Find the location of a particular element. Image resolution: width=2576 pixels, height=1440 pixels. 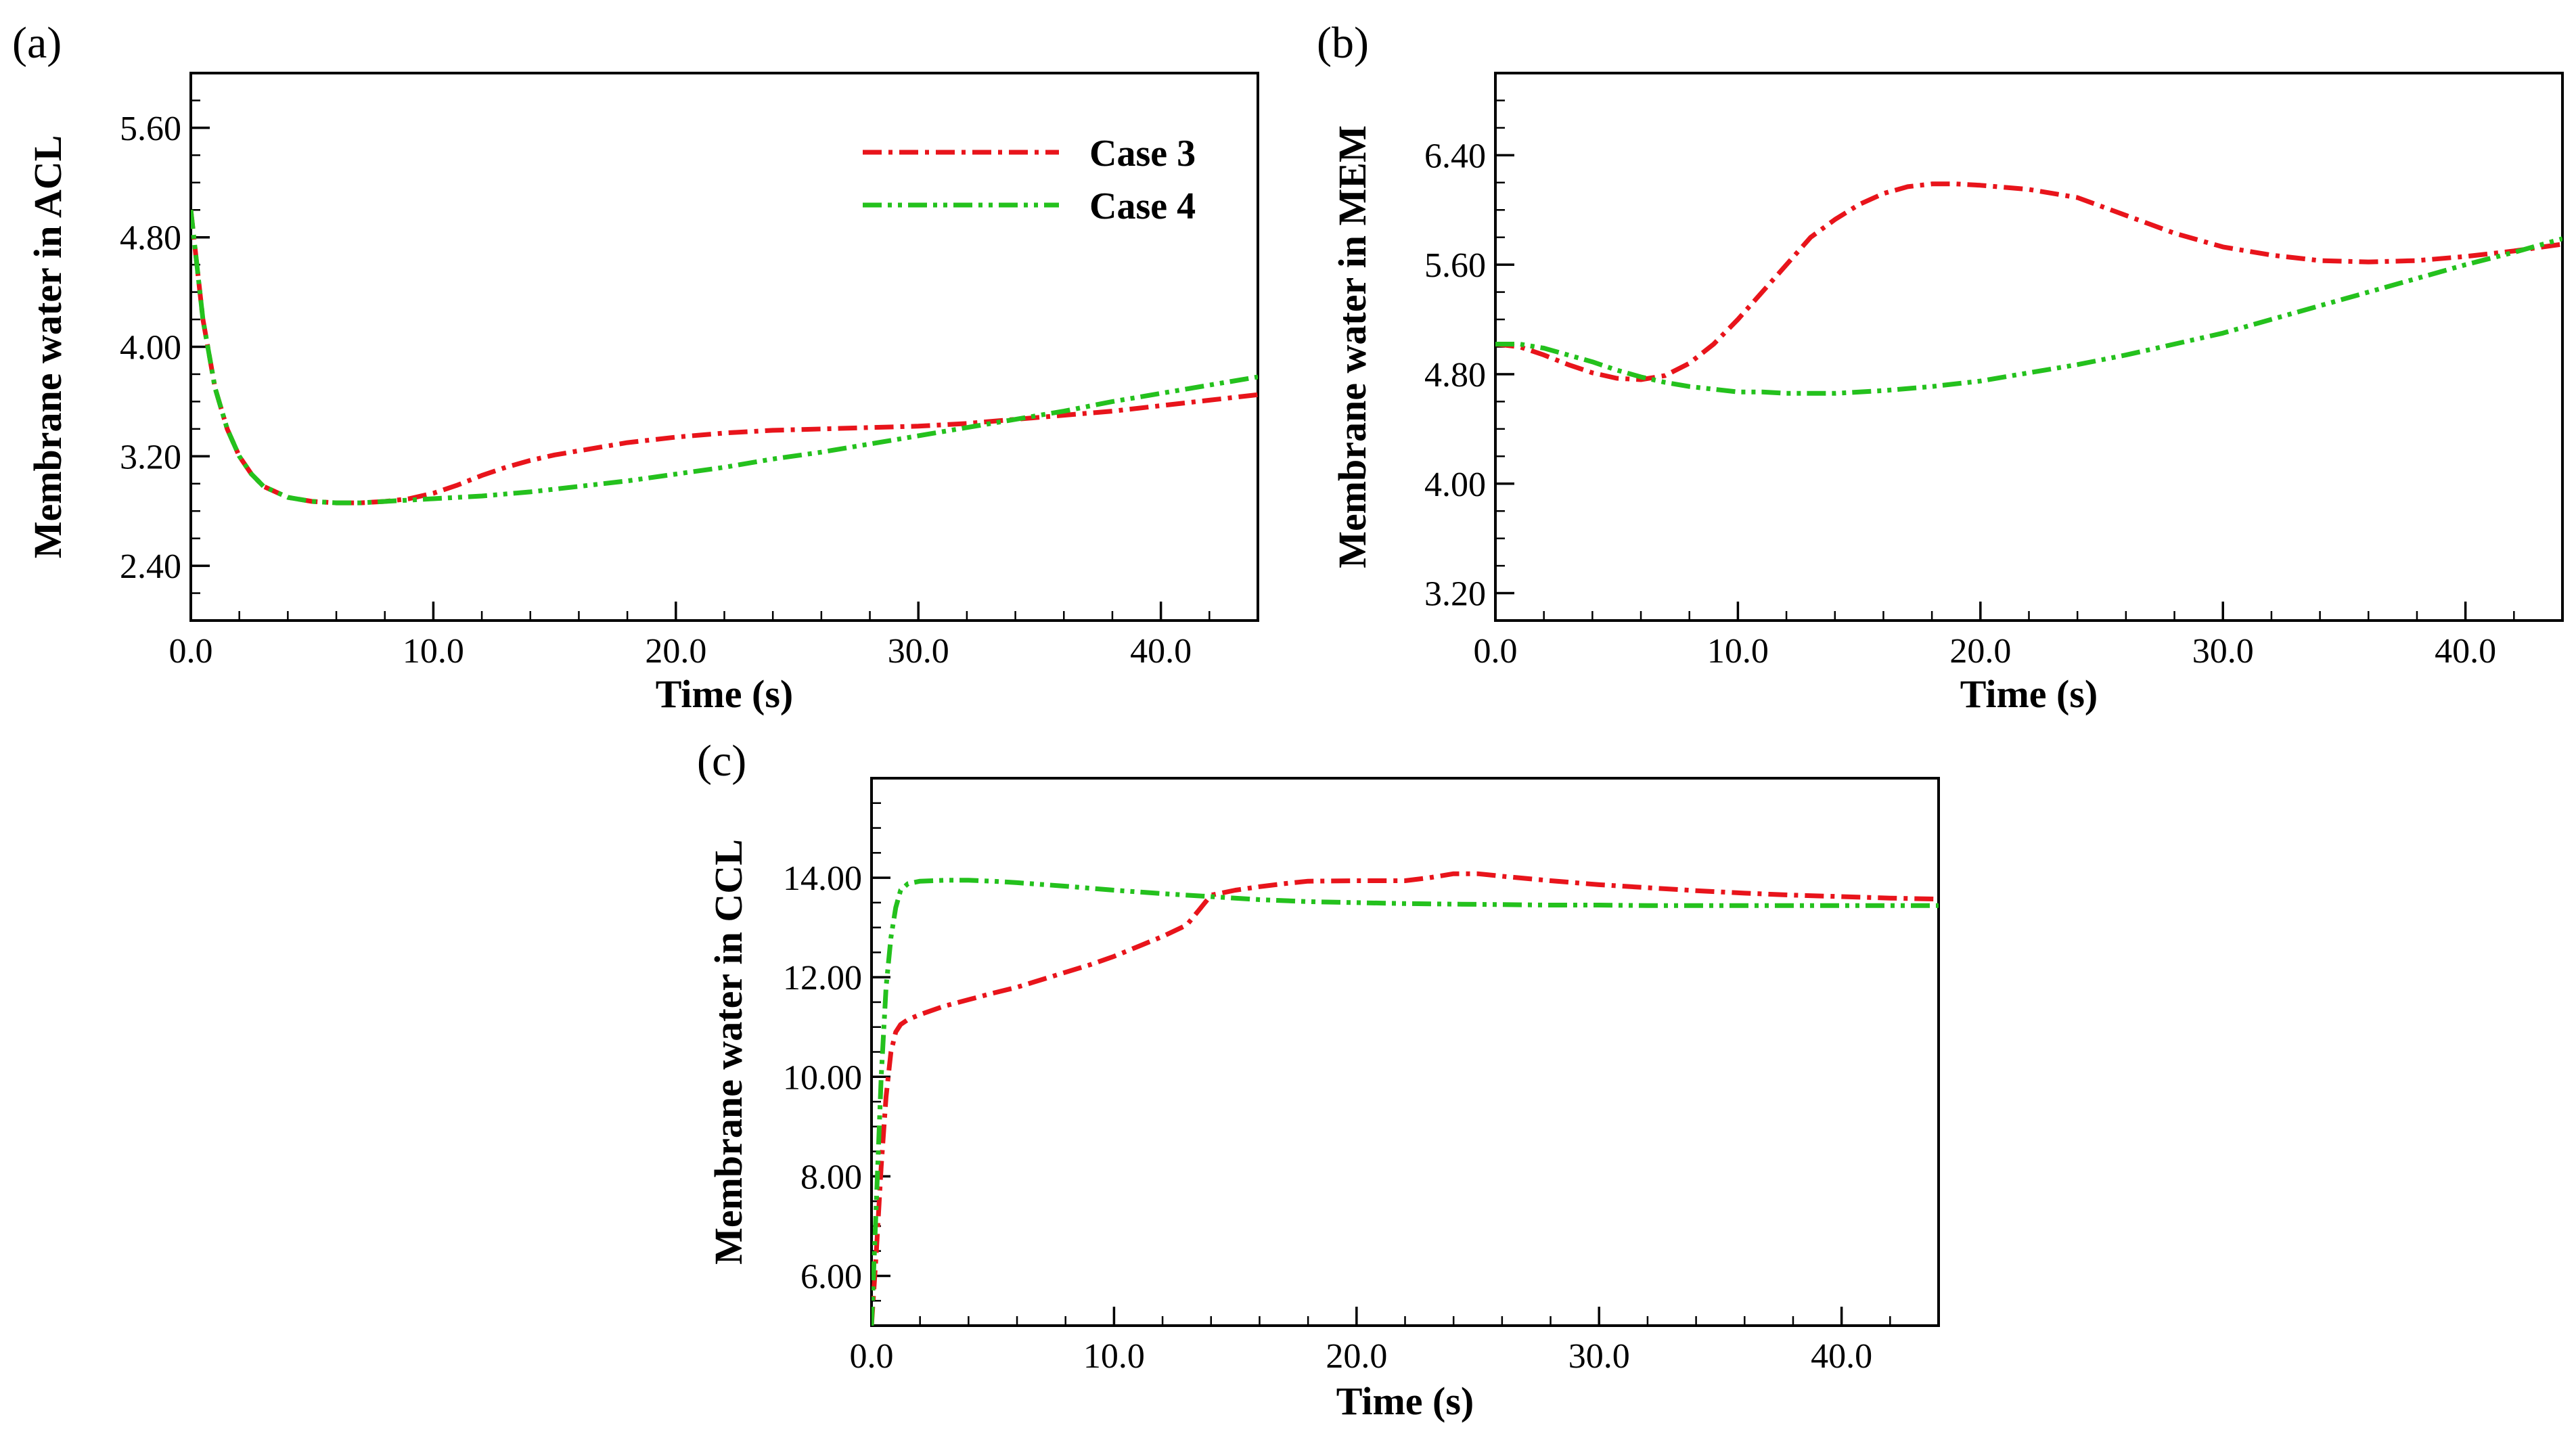

y-tick-label: 2.40 is located at coordinates (150, 566).